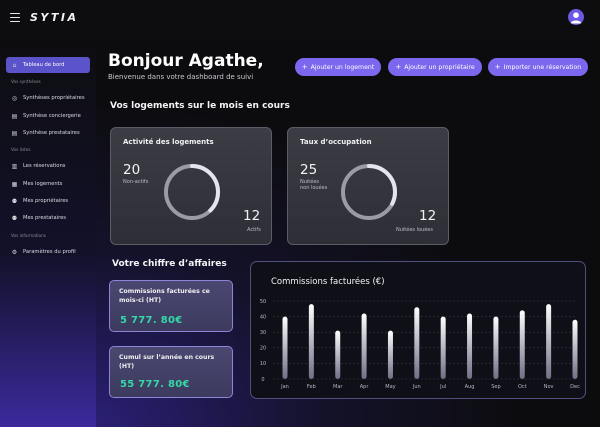 The image size is (600, 427). I want to click on monthly-commission-title: Commissions facturées ce mois-ci (HT), so click(164, 296).